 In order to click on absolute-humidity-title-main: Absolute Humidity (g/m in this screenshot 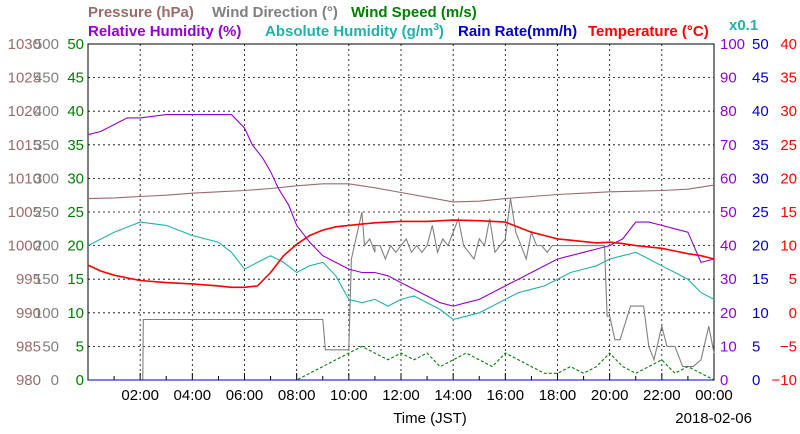, I will do `click(349, 31)`.